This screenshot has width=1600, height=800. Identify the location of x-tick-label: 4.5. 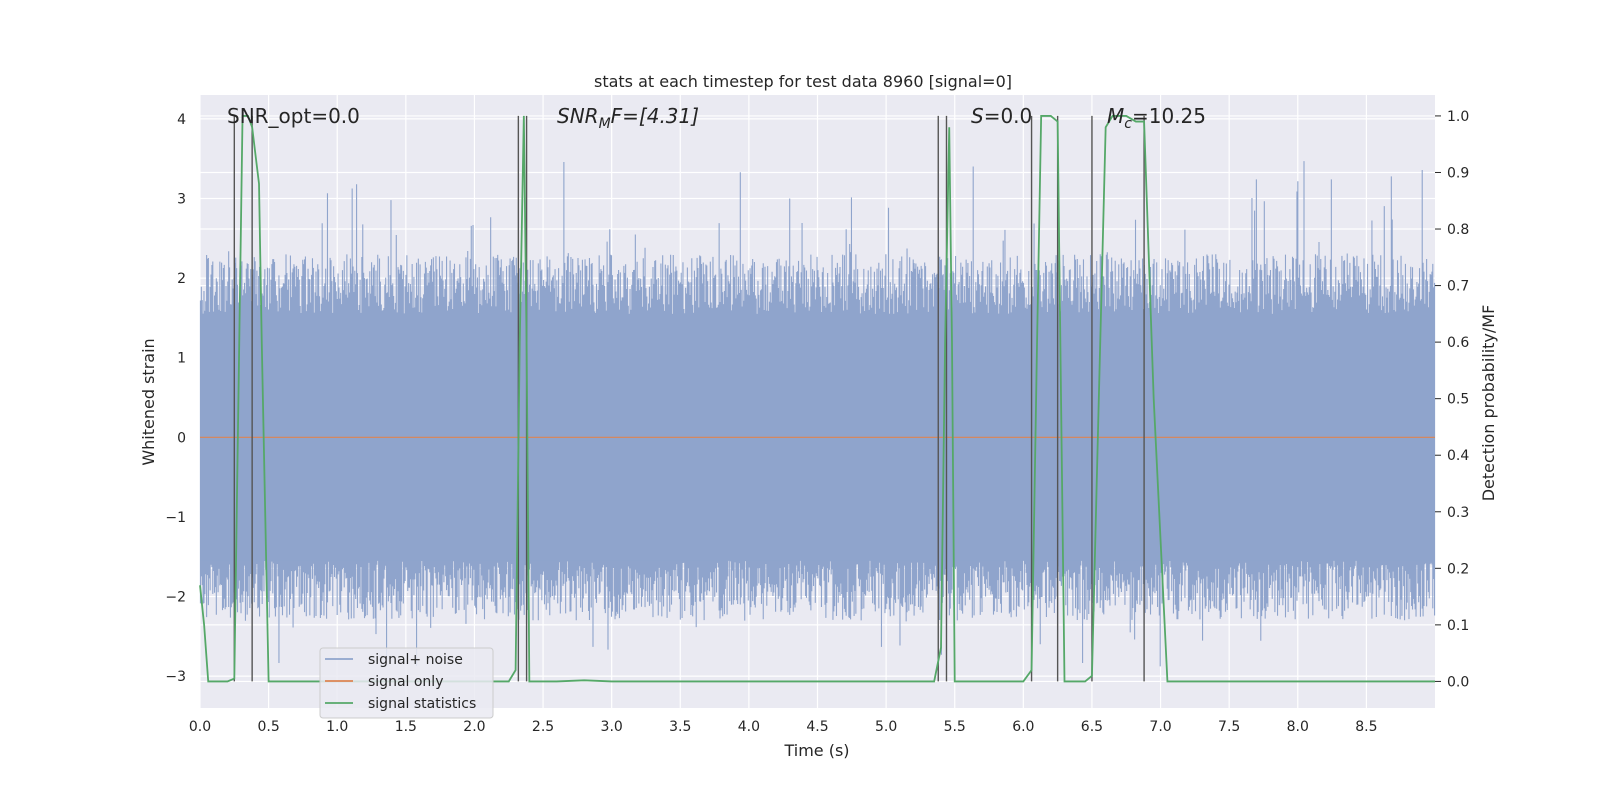
(817, 727).